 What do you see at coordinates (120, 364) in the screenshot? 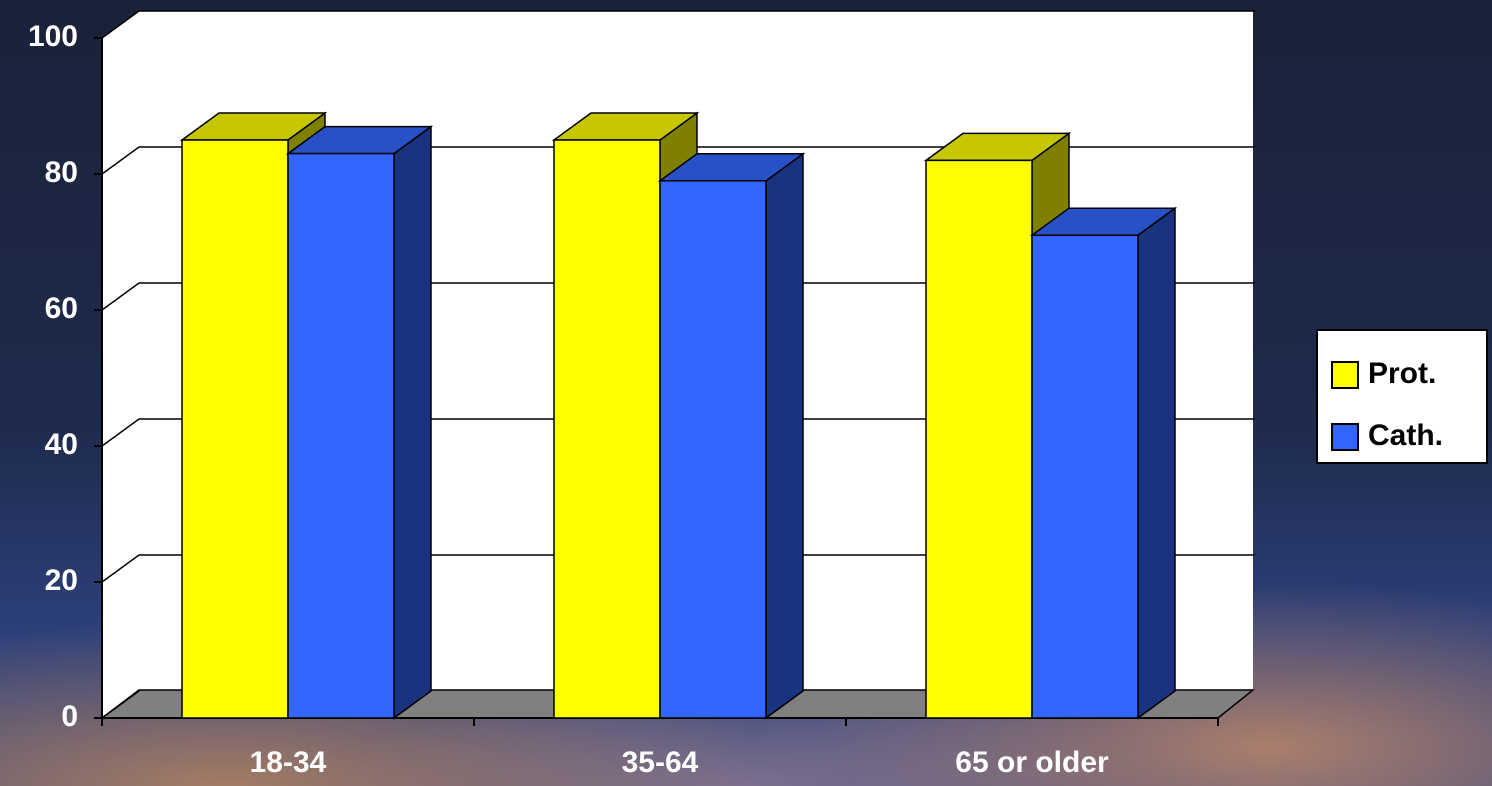
I see `side-wall` at bounding box center [120, 364].